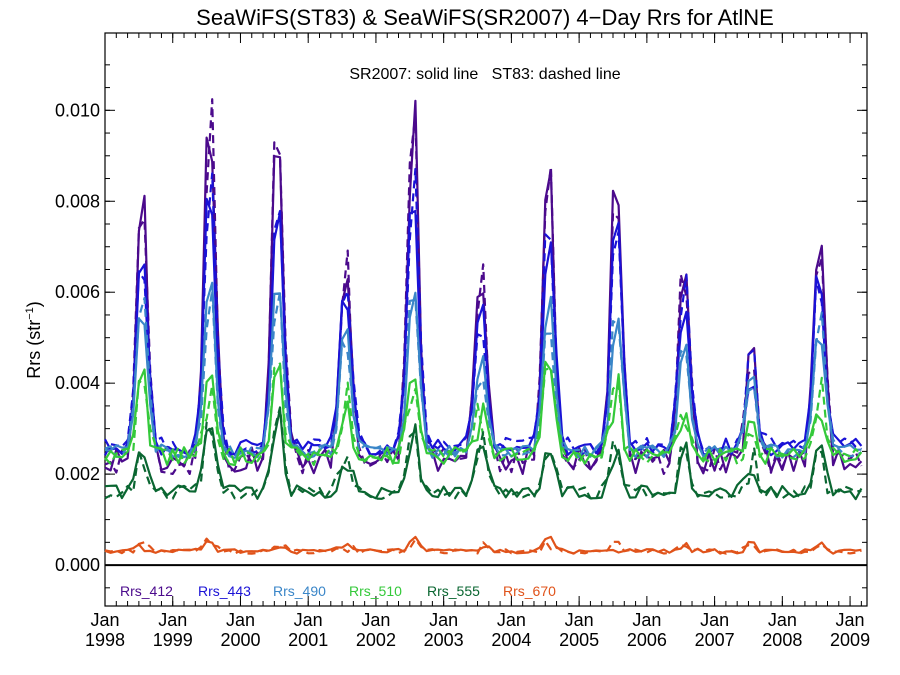  I want to click on y-tick-label: 0.008, so click(77, 201).